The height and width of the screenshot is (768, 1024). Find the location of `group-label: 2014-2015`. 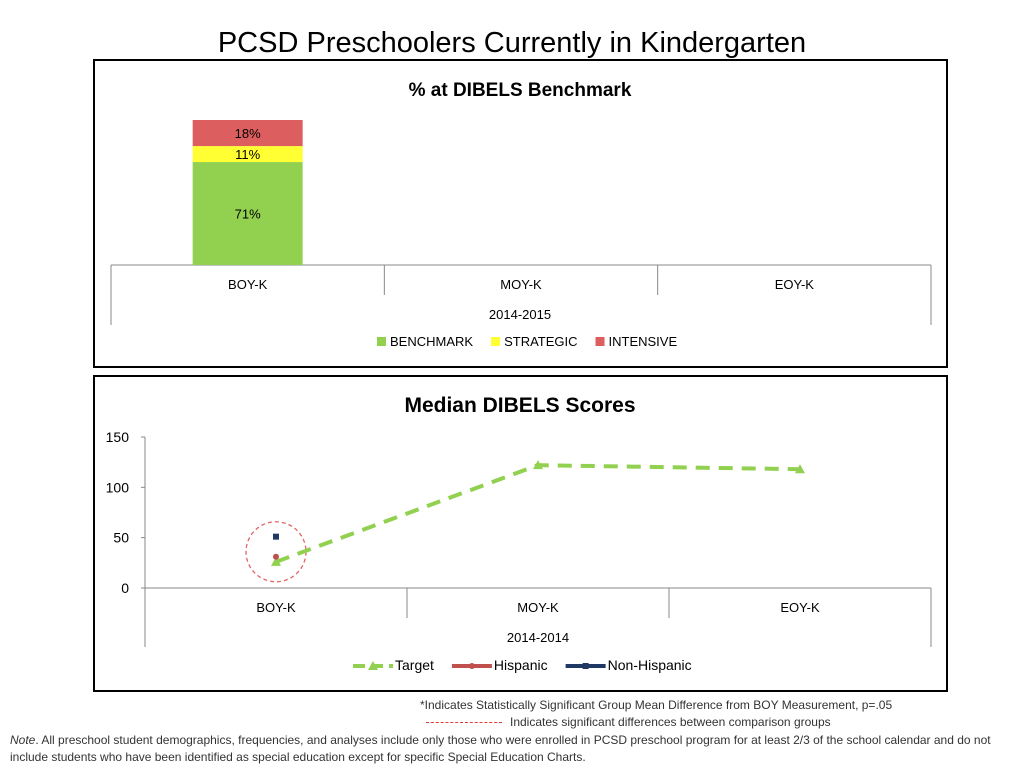

group-label: 2014-2015 is located at coordinates (520, 314).